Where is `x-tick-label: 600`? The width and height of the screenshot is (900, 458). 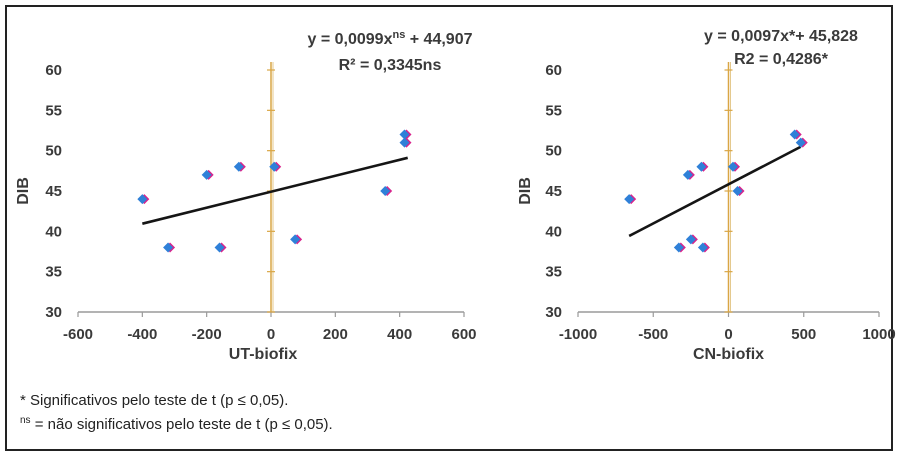 x-tick-label: 600 is located at coordinates (463, 334).